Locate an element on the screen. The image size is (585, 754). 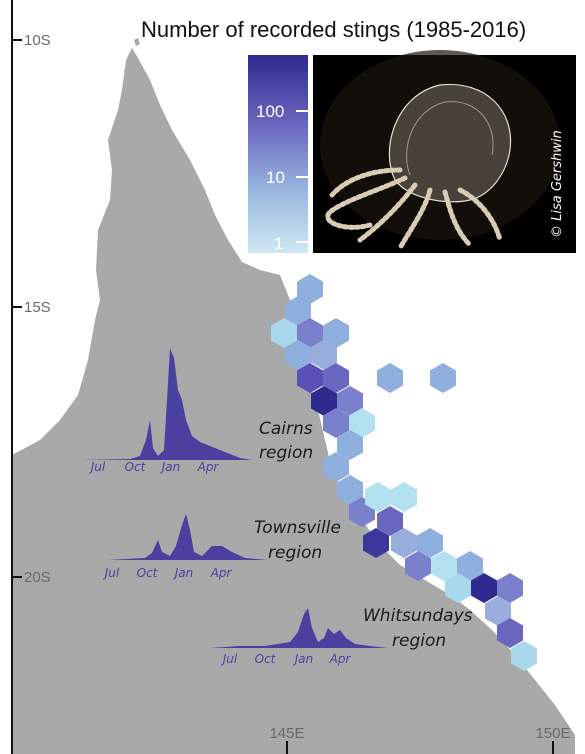
jellyfish-bell is located at coordinates (450, 143).